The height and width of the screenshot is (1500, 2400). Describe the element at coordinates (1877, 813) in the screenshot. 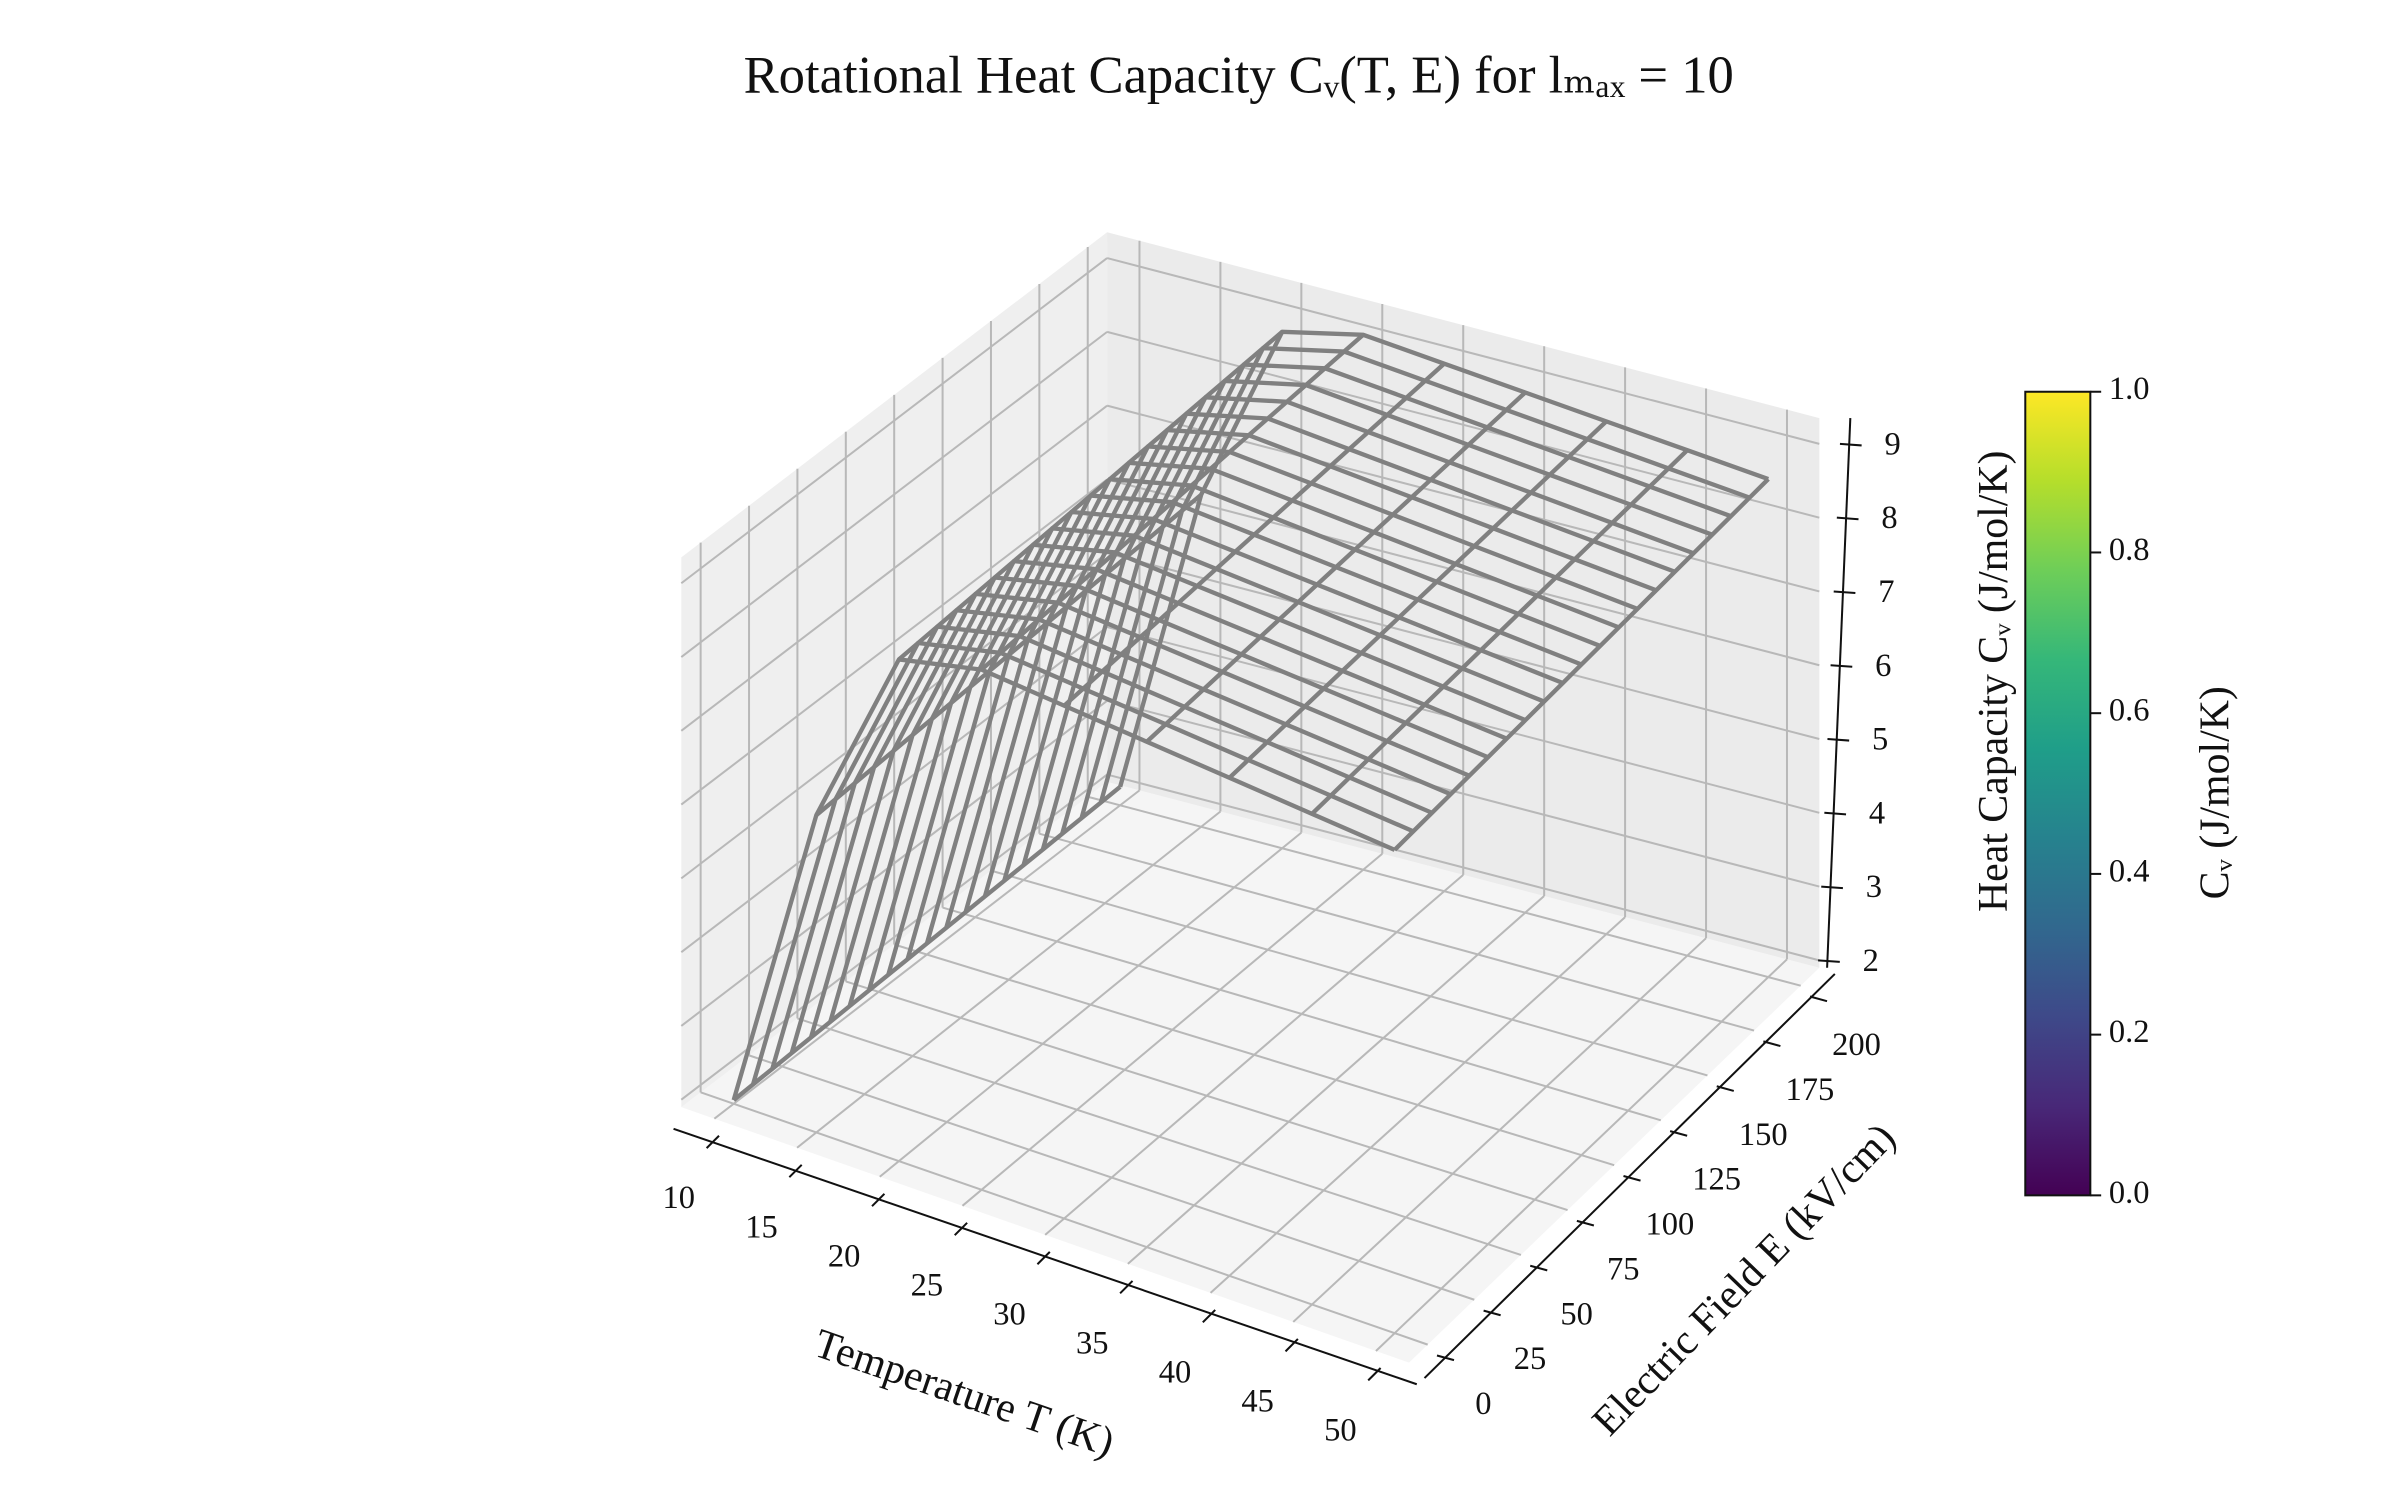

I see `z-tick-label: 4` at that location.